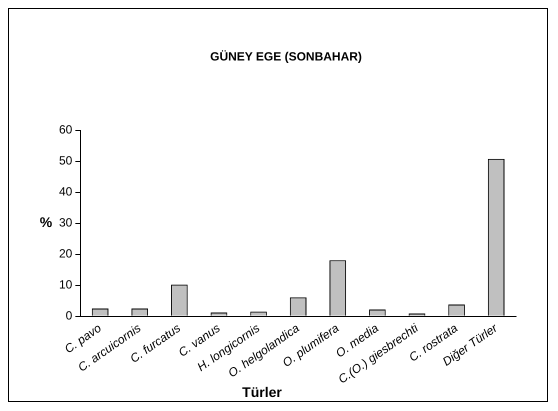  I want to click on y-tick-label: 0, so click(69, 315).